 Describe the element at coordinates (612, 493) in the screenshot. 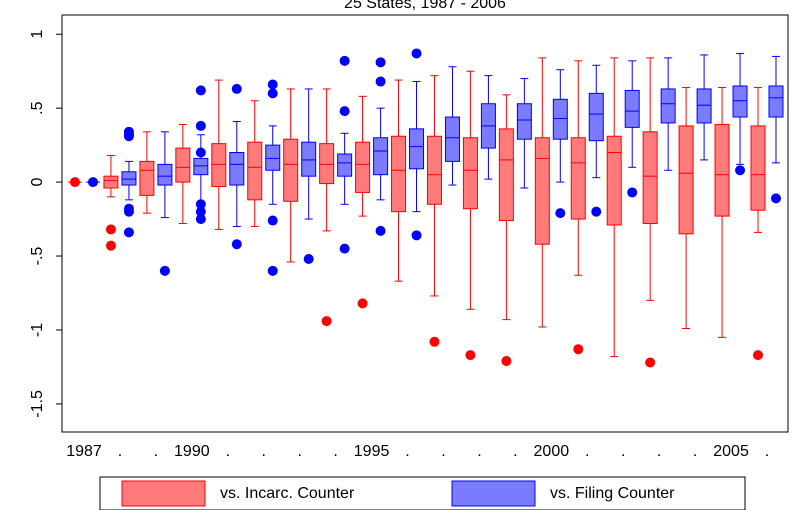

I see `legend-label: vs. Filing Counter` at that location.